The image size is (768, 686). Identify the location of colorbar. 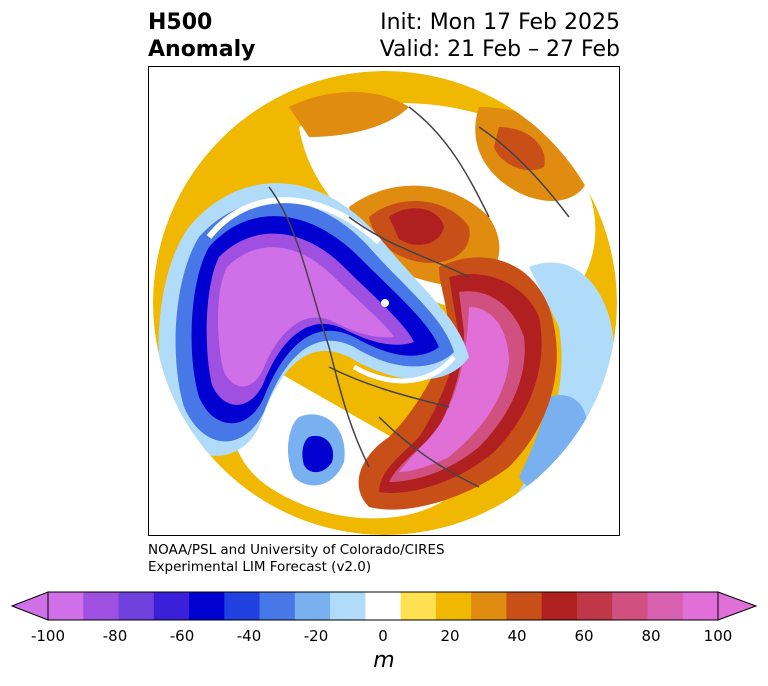
(384, 606).